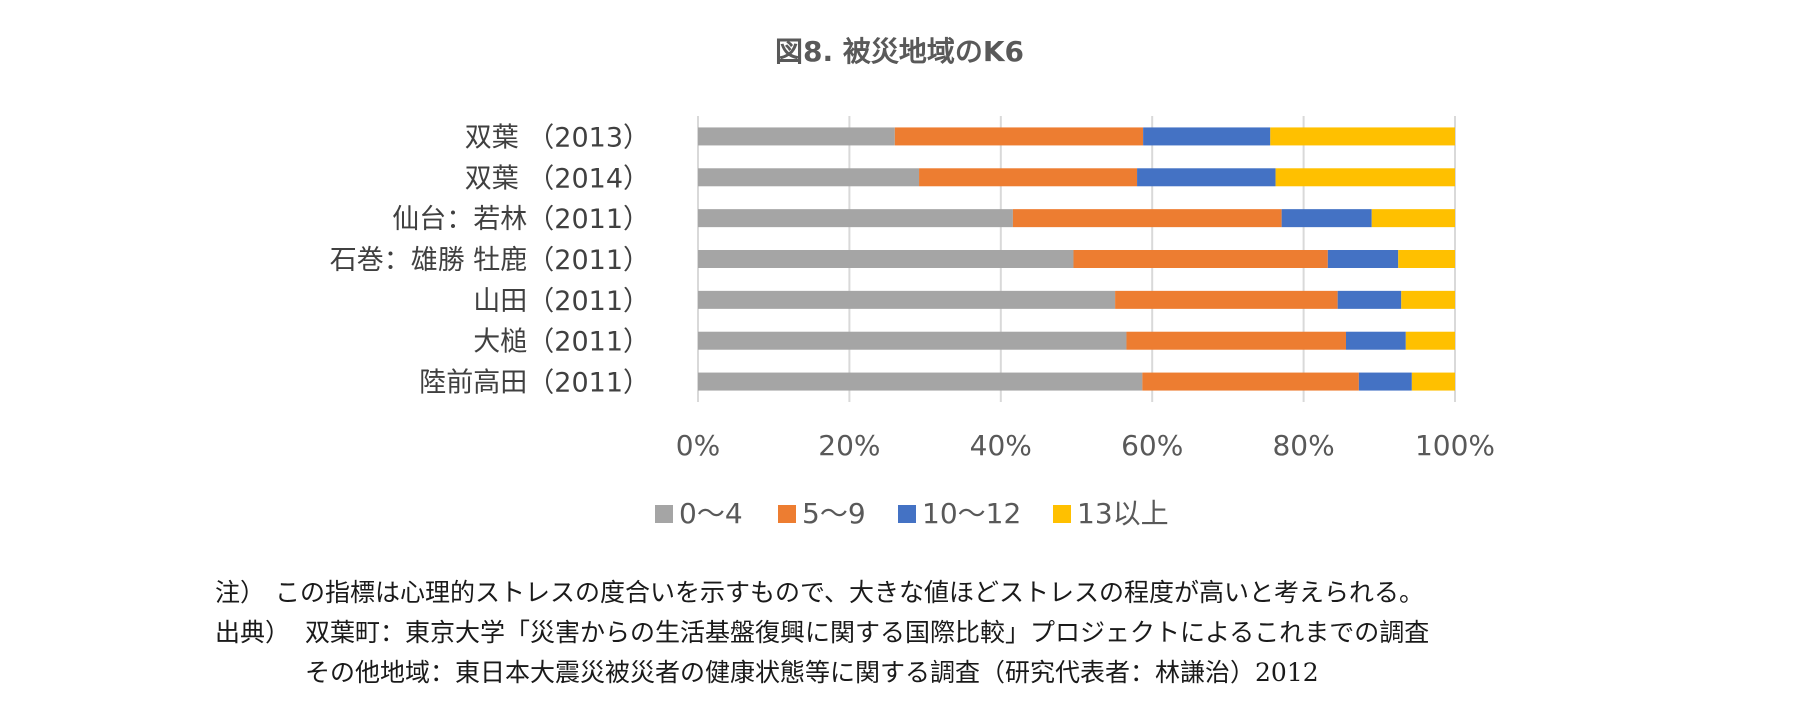 This screenshot has height=712, width=1799. Describe the element at coordinates (899, 51) in the screenshot. I see `chart-title: 図8. 被災地域のK6` at that location.